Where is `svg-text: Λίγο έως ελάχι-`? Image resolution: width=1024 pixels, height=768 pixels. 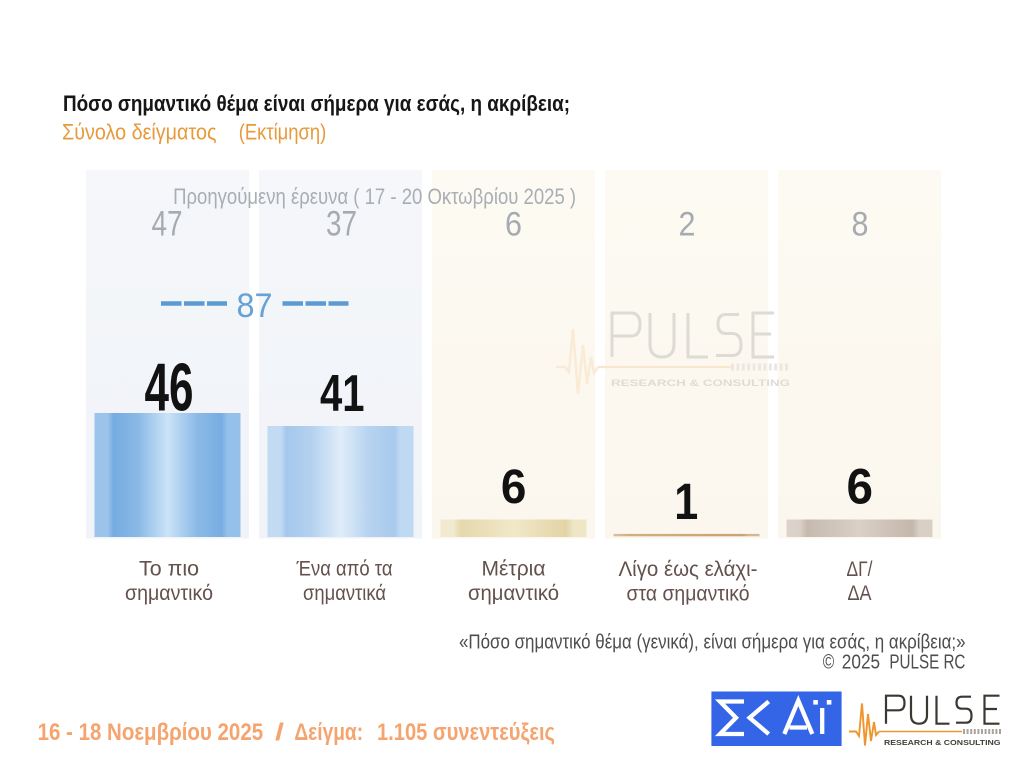 svg-text: Λίγο έως ελάχι- is located at coordinates (688, 569).